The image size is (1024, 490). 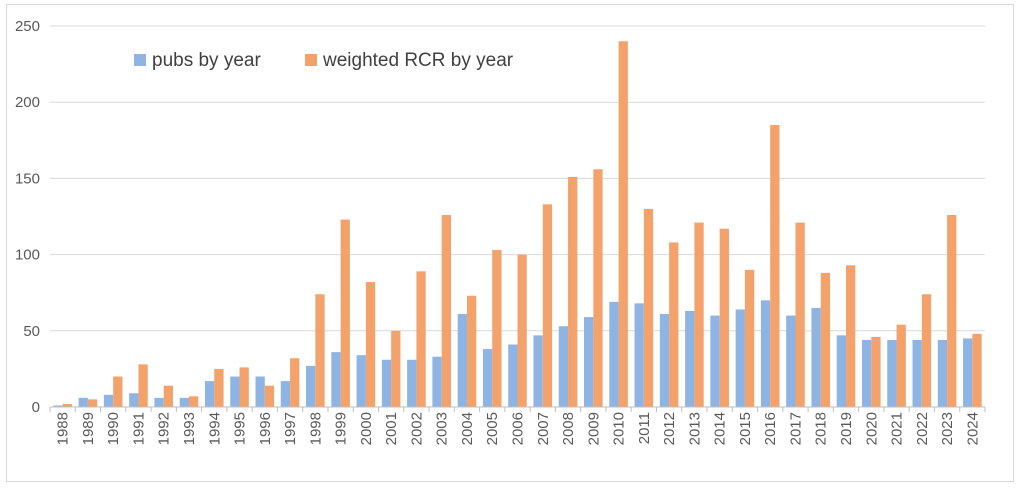 What do you see at coordinates (492, 428) in the screenshot?
I see `x-tick-label: 2005` at bounding box center [492, 428].